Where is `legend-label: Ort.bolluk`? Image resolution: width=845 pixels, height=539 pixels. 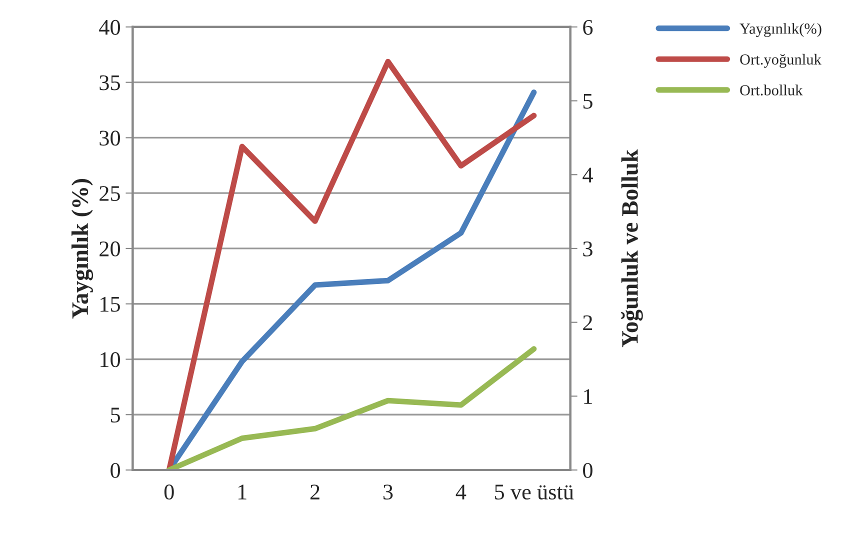
legend-label: Ort.bolluk is located at coordinates (771, 90).